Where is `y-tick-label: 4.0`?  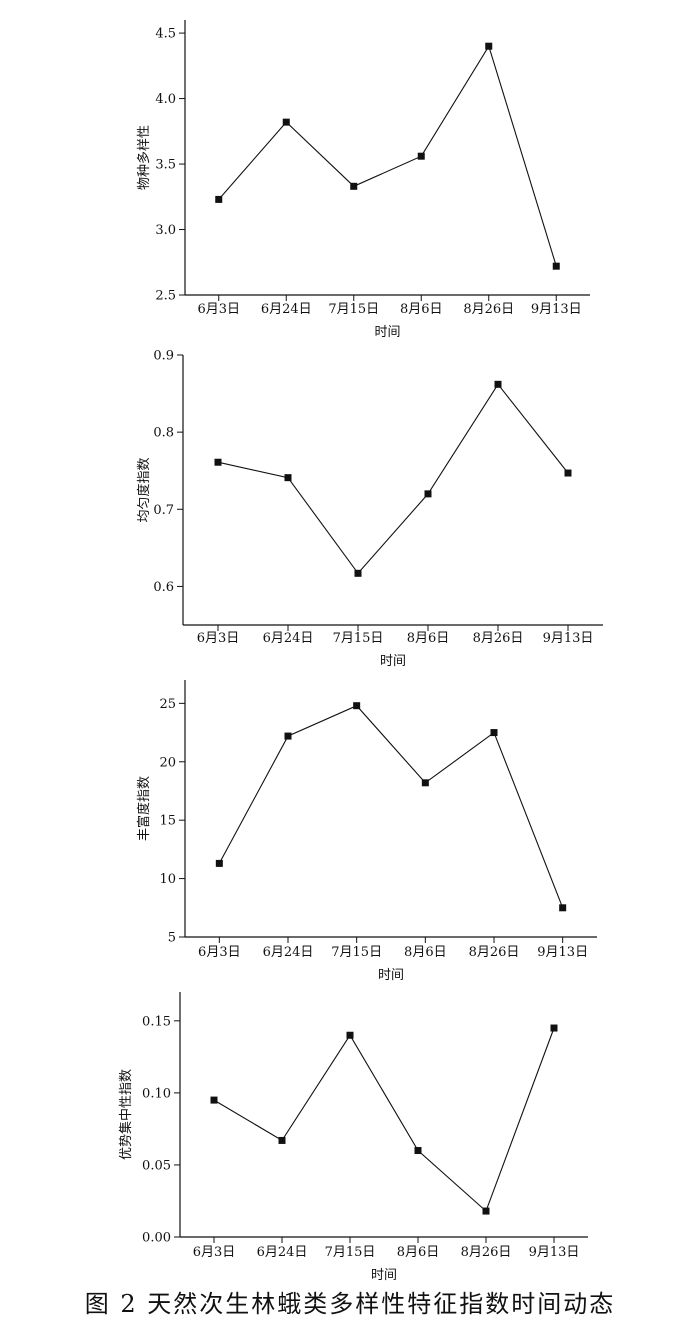 y-tick-label: 4.0 is located at coordinates (165, 99).